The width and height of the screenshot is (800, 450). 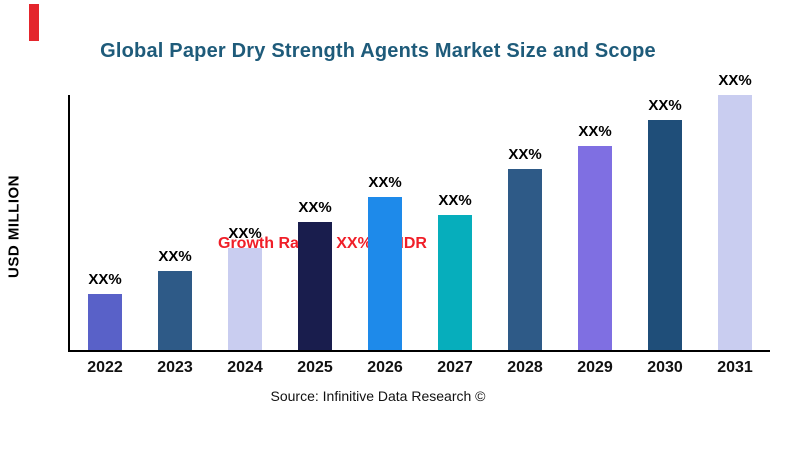 What do you see at coordinates (69, 223) in the screenshot?
I see `y-axis-line` at bounding box center [69, 223].